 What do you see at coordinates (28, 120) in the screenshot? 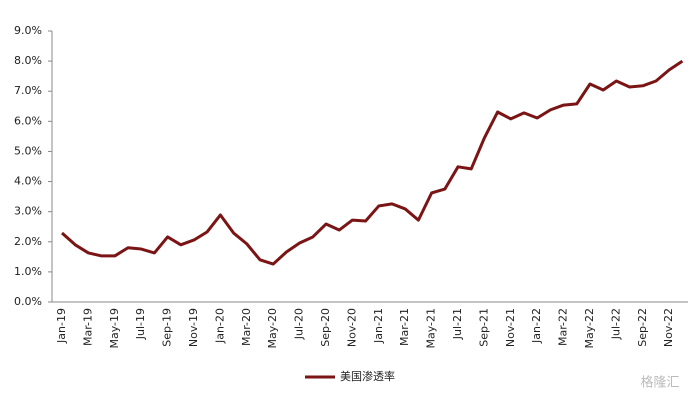
I see `y-tick-label: 6.0%` at bounding box center [28, 120].